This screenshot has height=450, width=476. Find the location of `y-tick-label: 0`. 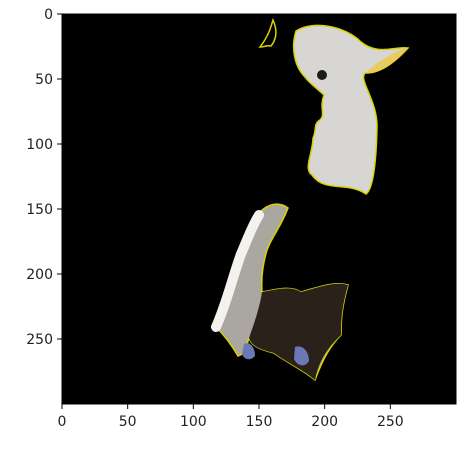

y-tick-label: 0 is located at coordinates (48, 15).